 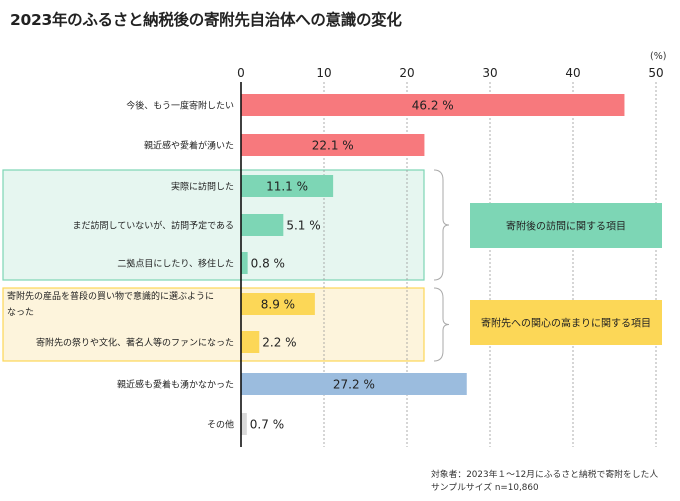 I want to click on x-tick-label: 10, so click(x=323, y=73).